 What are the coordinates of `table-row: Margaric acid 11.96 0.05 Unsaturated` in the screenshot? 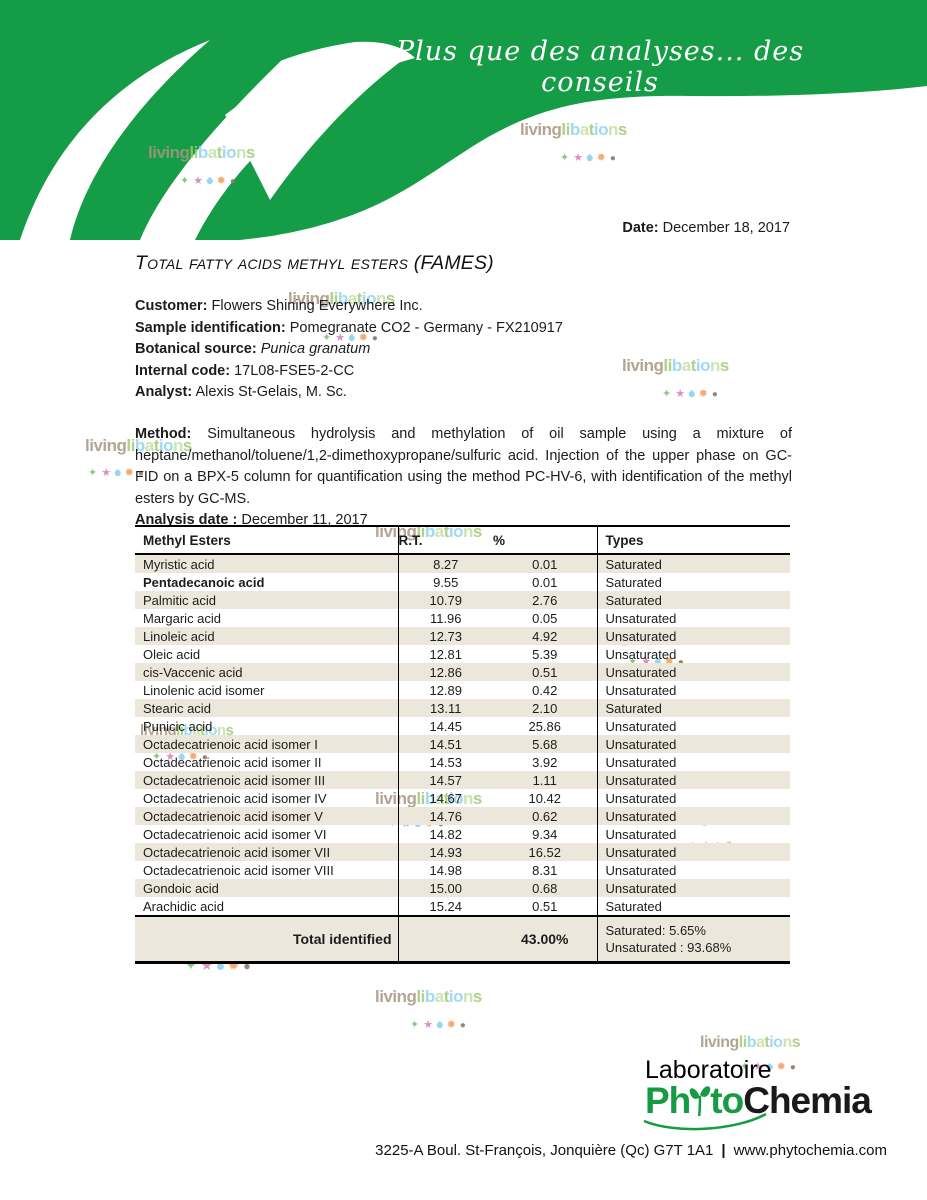 It's located at (462, 618).